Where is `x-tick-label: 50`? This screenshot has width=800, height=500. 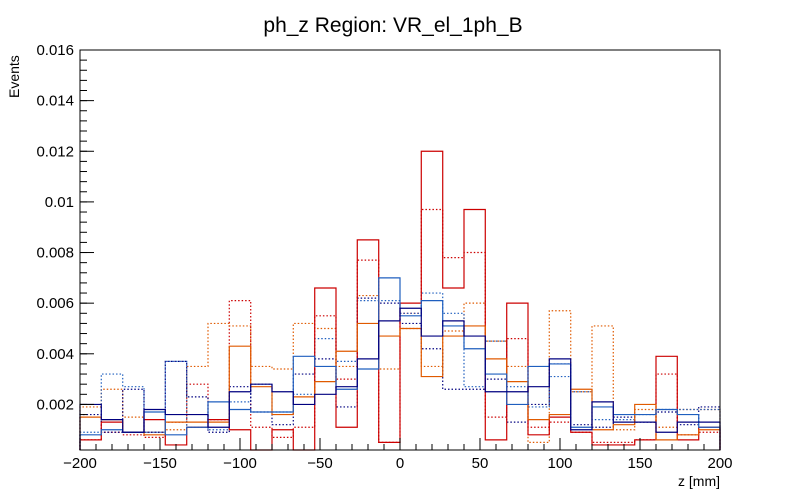 x-tick-label: 50 is located at coordinates (480, 463).